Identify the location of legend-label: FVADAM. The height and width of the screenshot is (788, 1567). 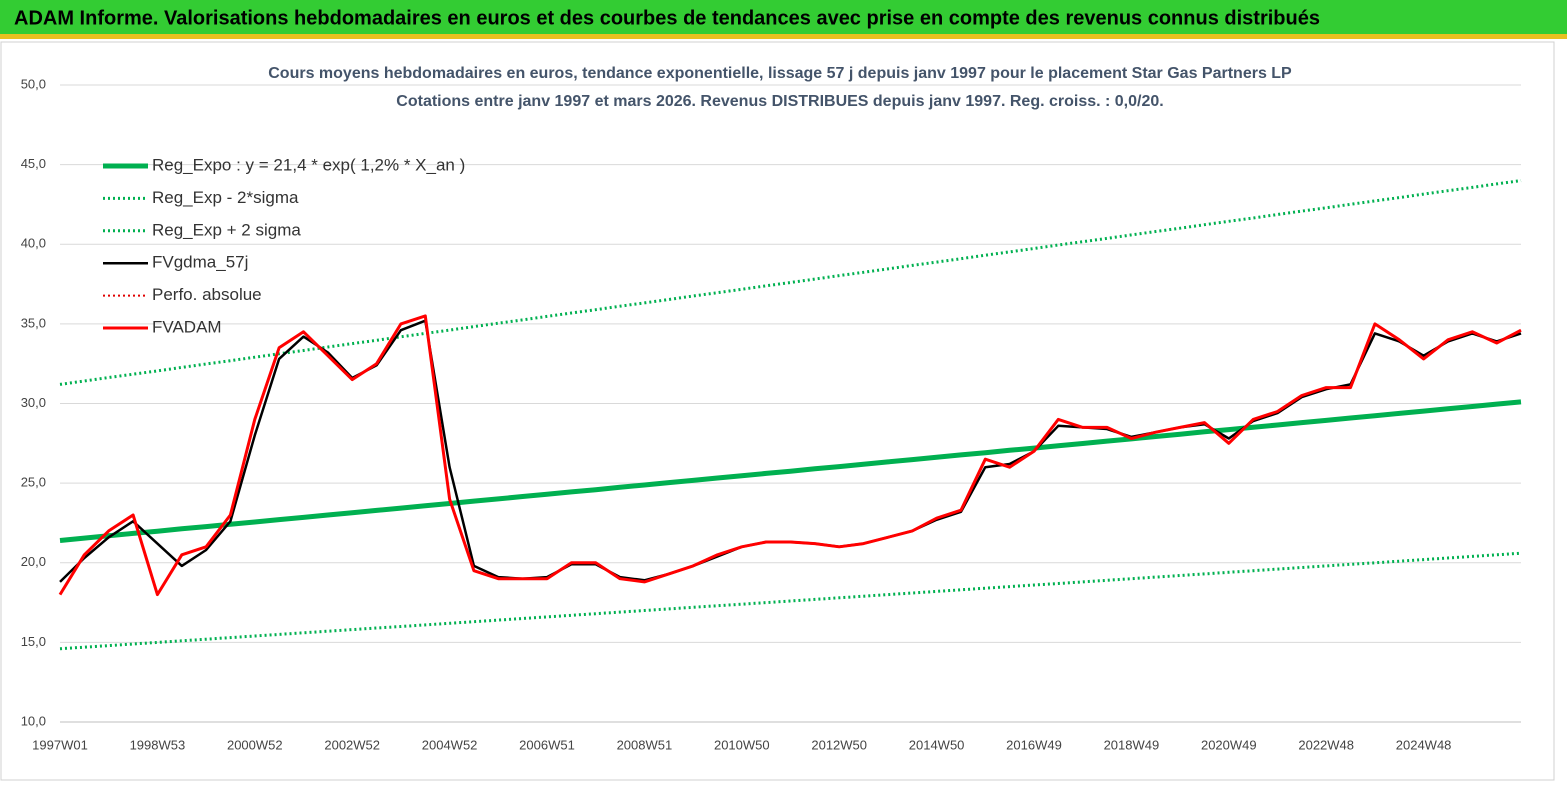
(187, 326).